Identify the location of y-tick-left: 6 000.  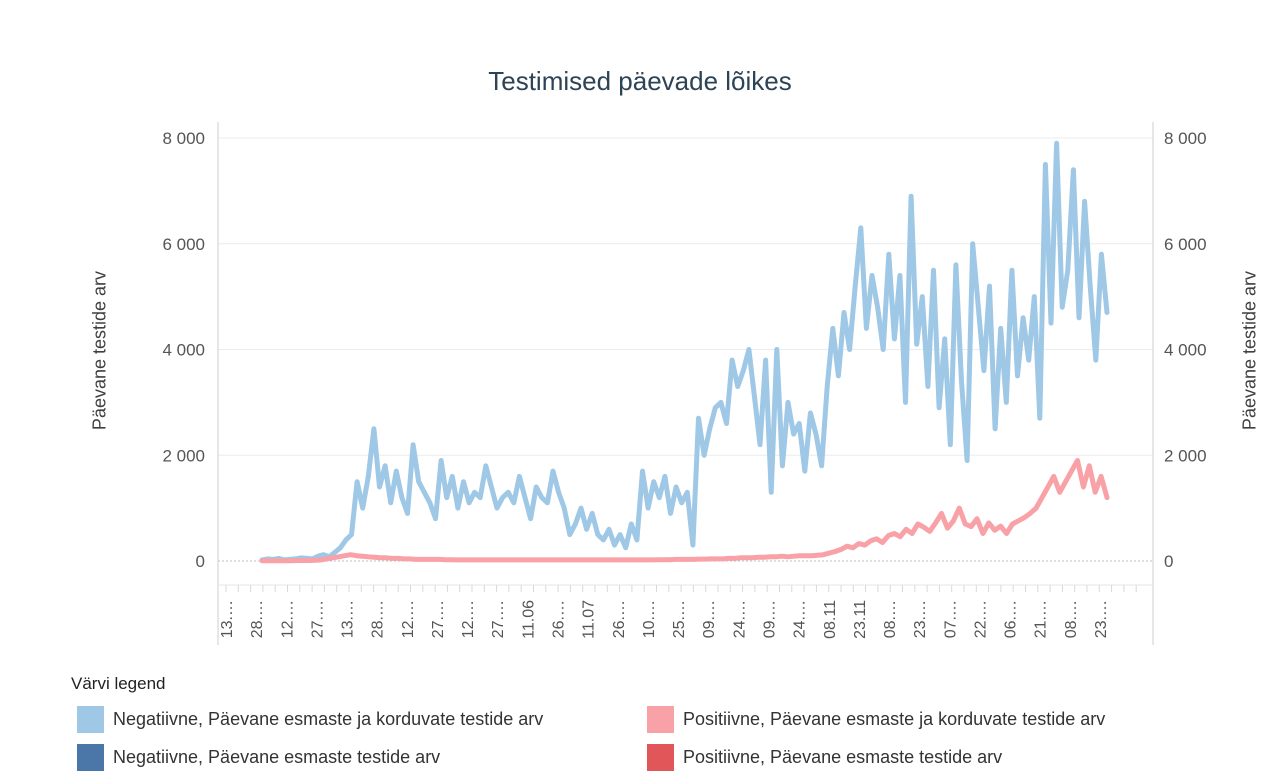
(183, 244).